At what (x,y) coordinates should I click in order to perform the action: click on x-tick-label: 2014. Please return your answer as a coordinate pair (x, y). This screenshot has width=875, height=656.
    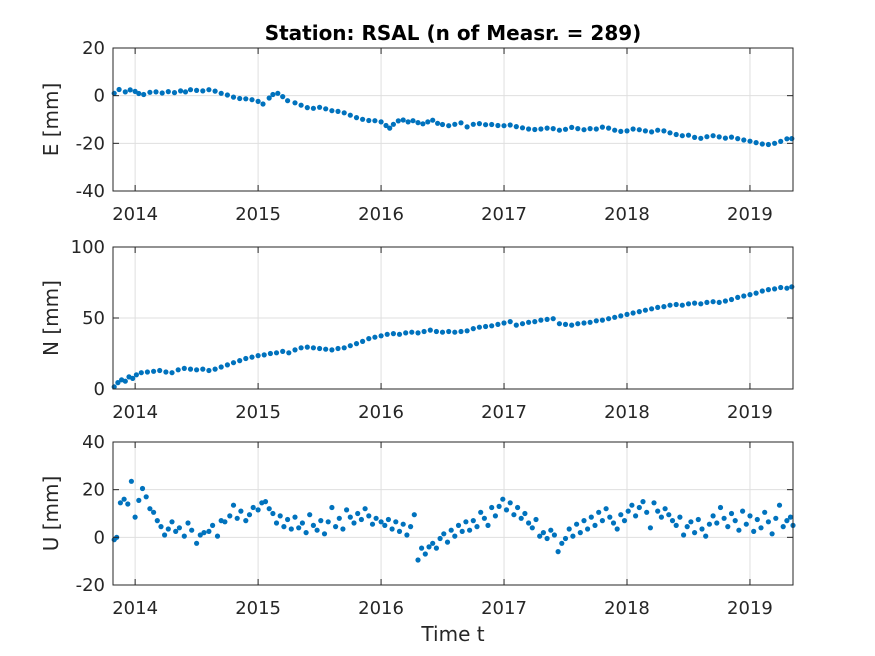
    Looking at the image, I should click on (135, 412).